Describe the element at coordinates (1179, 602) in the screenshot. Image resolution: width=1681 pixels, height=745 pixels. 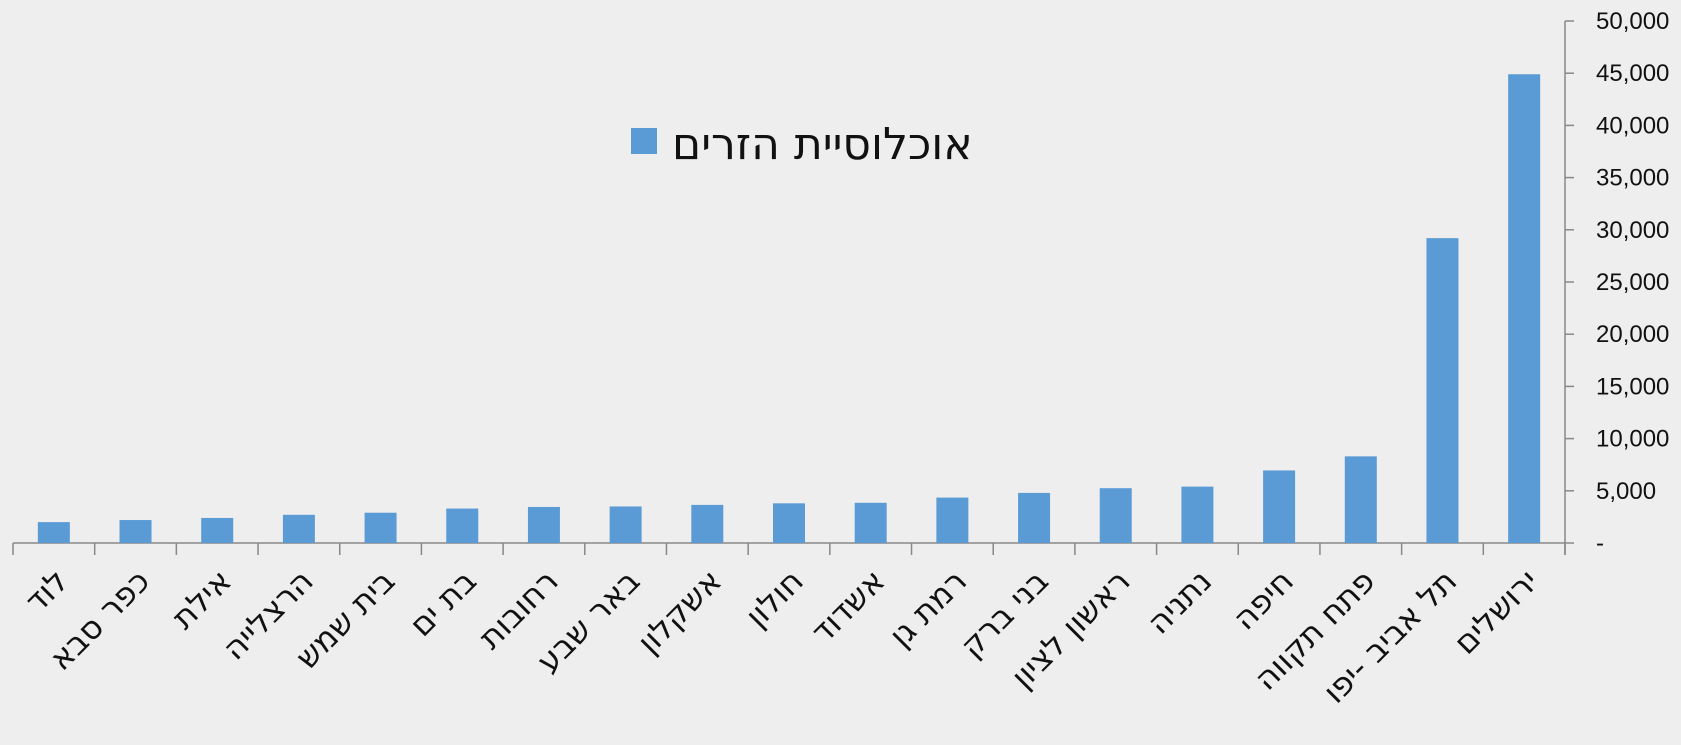
I see `category-label: נתניה` at that location.